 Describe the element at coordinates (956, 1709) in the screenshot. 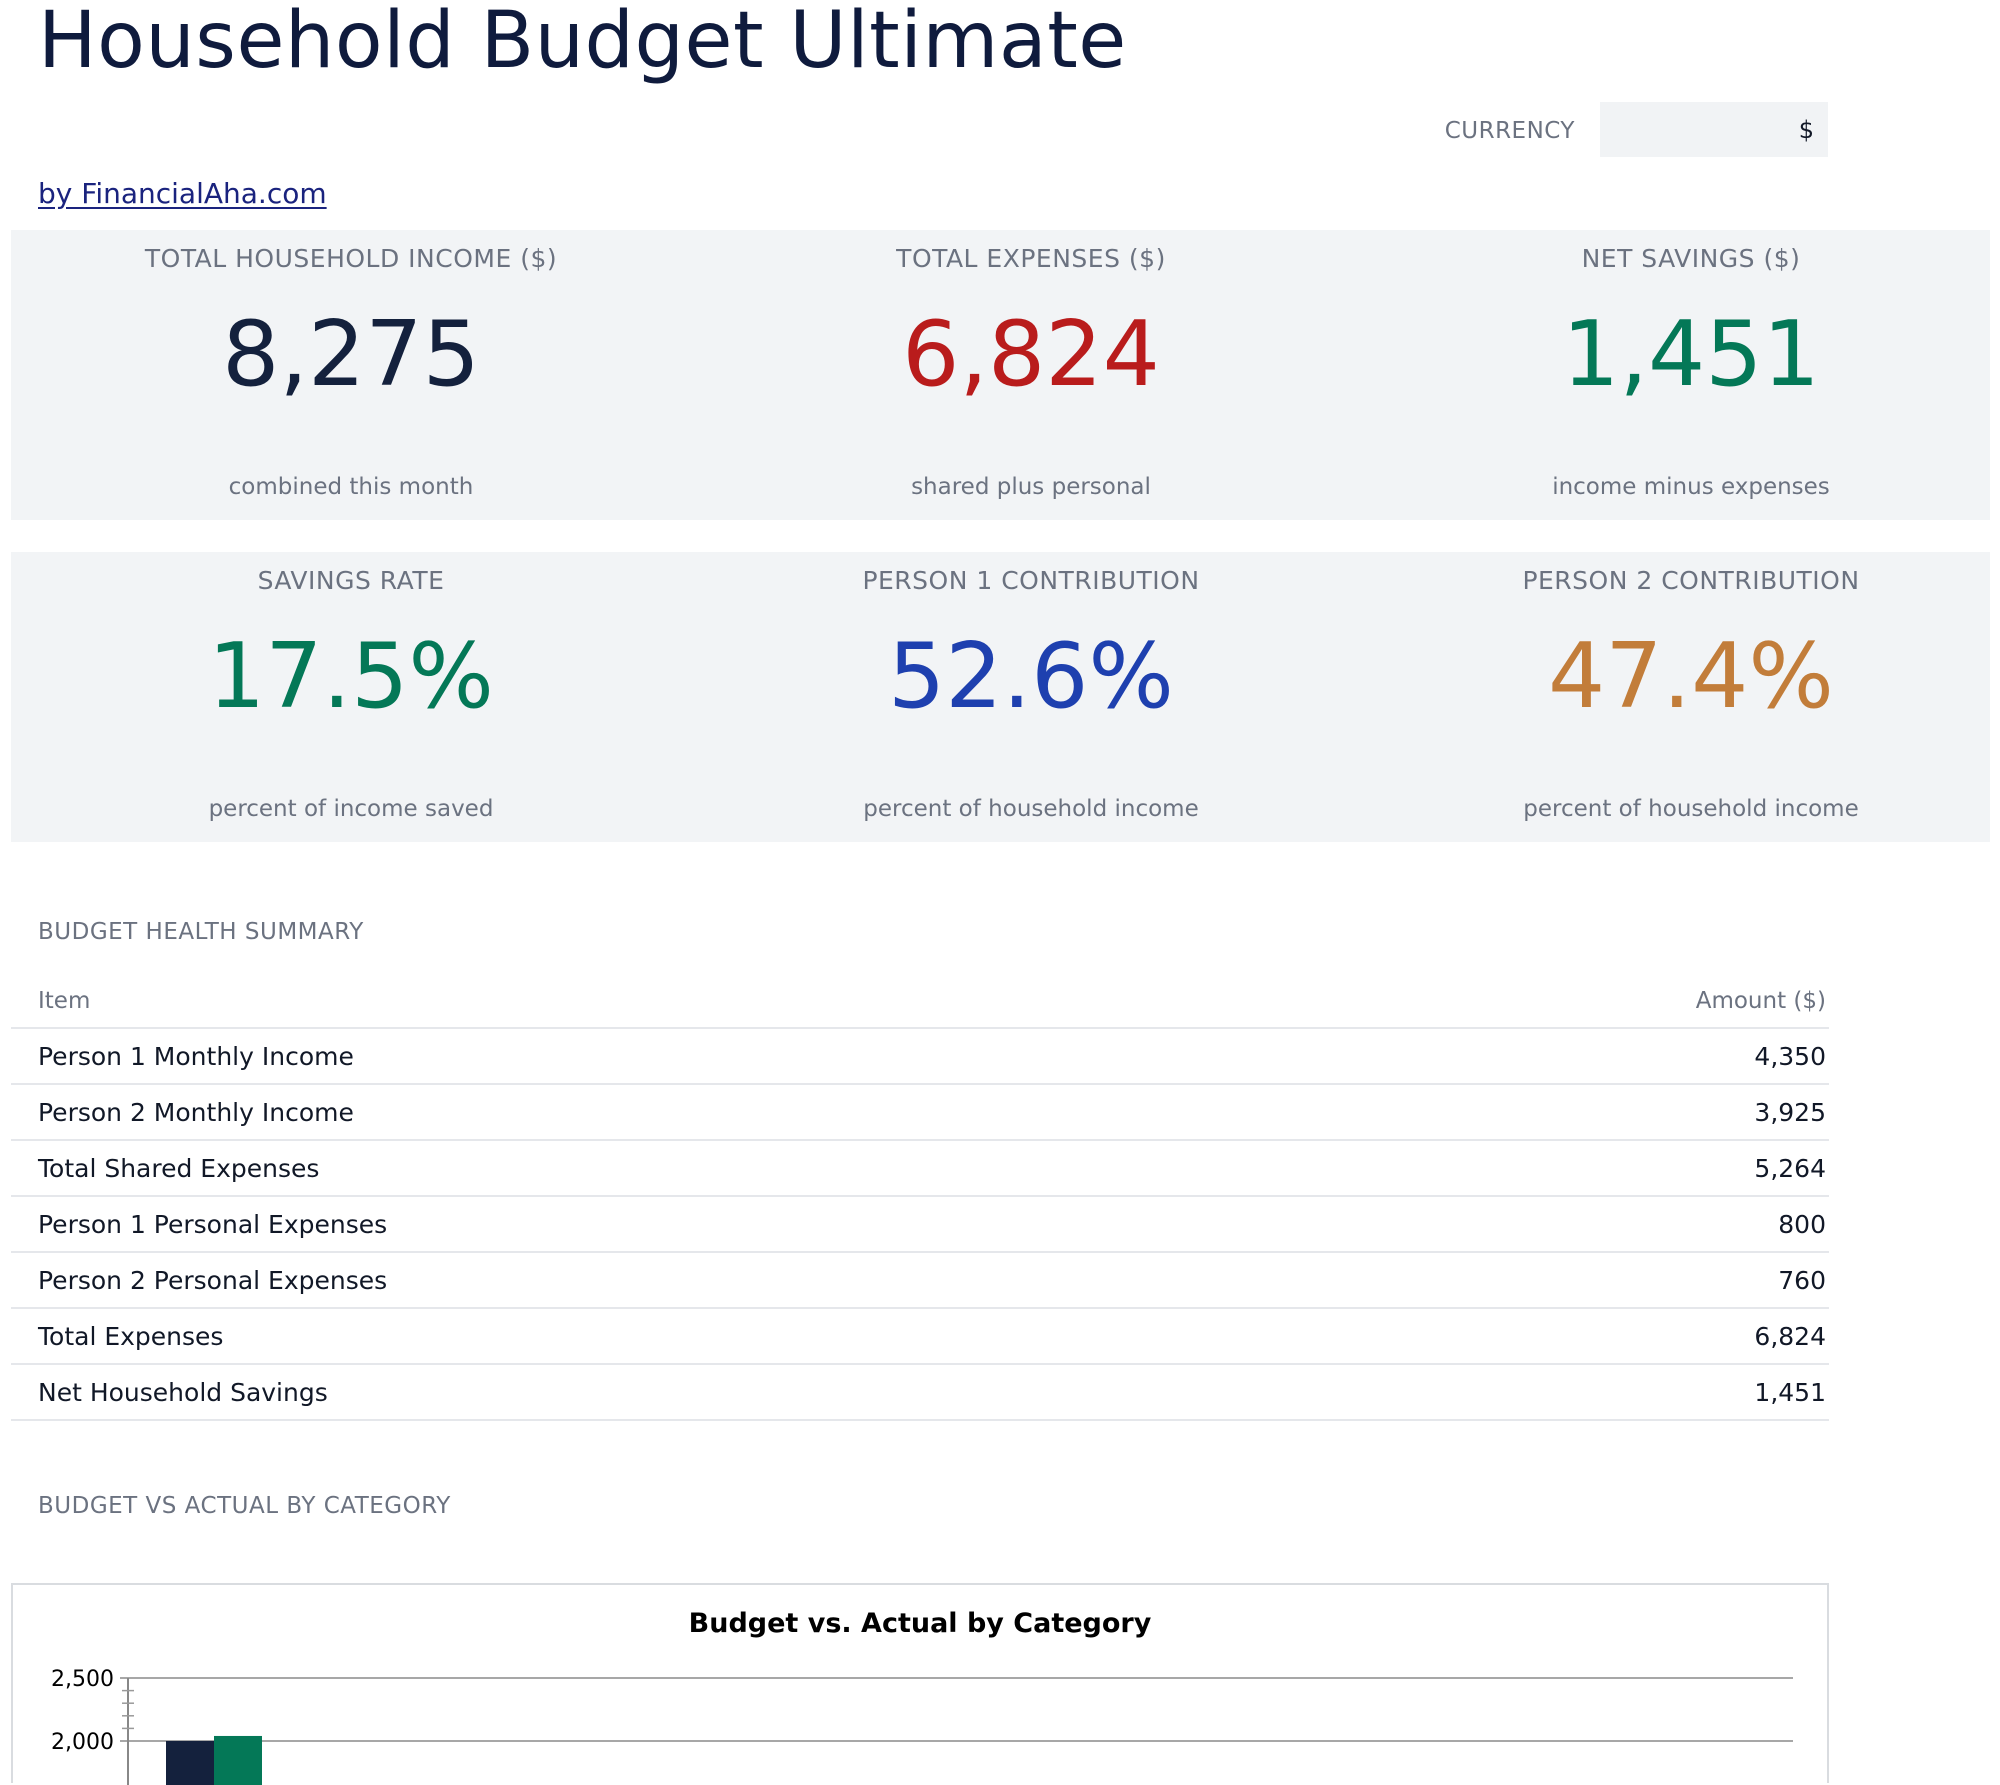

I see `chart-gridlines` at that location.